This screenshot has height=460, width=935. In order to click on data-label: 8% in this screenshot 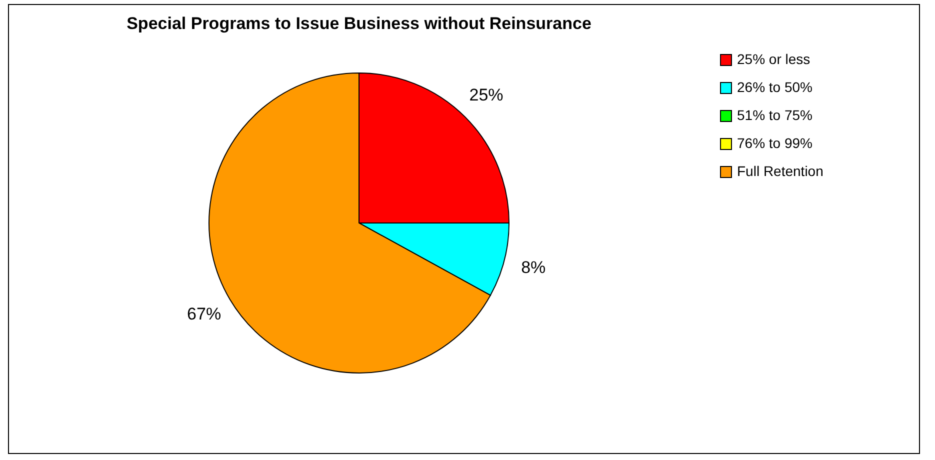, I will do `click(533, 267)`.